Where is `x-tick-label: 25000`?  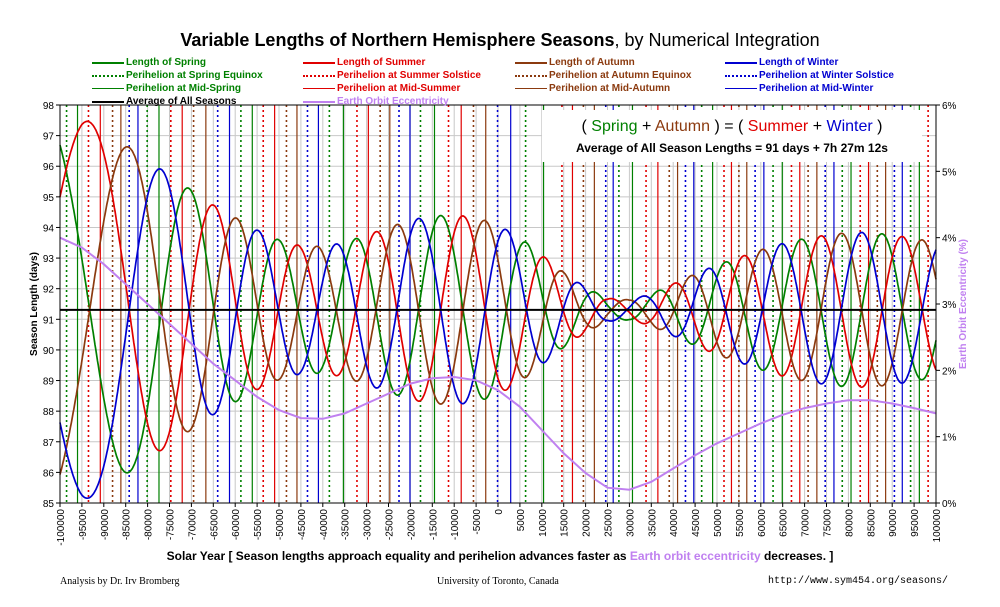 x-tick-label: 25000 is located at coordinates (609, 523).